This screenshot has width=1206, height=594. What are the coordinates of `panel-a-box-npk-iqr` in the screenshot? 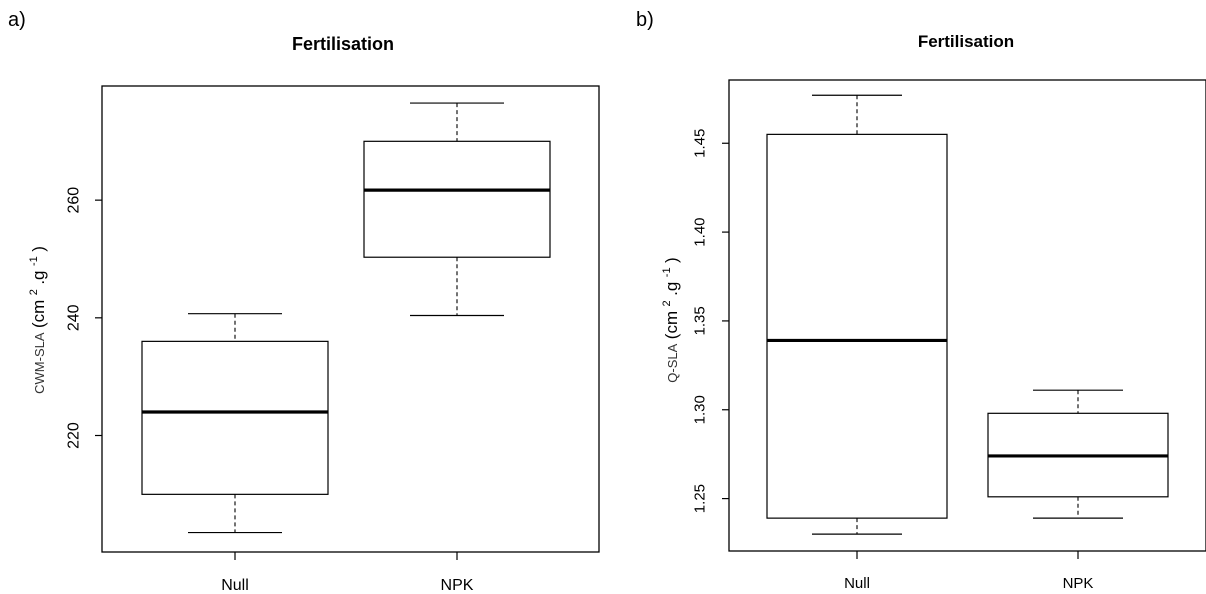 It's located at (457, 199).